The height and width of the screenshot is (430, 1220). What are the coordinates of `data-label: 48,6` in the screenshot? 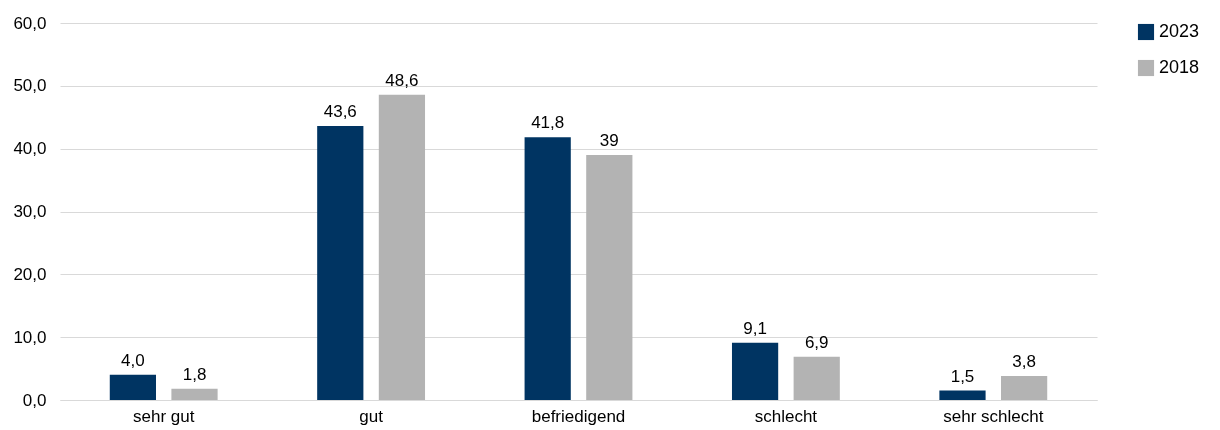 It's located at (402, 80).